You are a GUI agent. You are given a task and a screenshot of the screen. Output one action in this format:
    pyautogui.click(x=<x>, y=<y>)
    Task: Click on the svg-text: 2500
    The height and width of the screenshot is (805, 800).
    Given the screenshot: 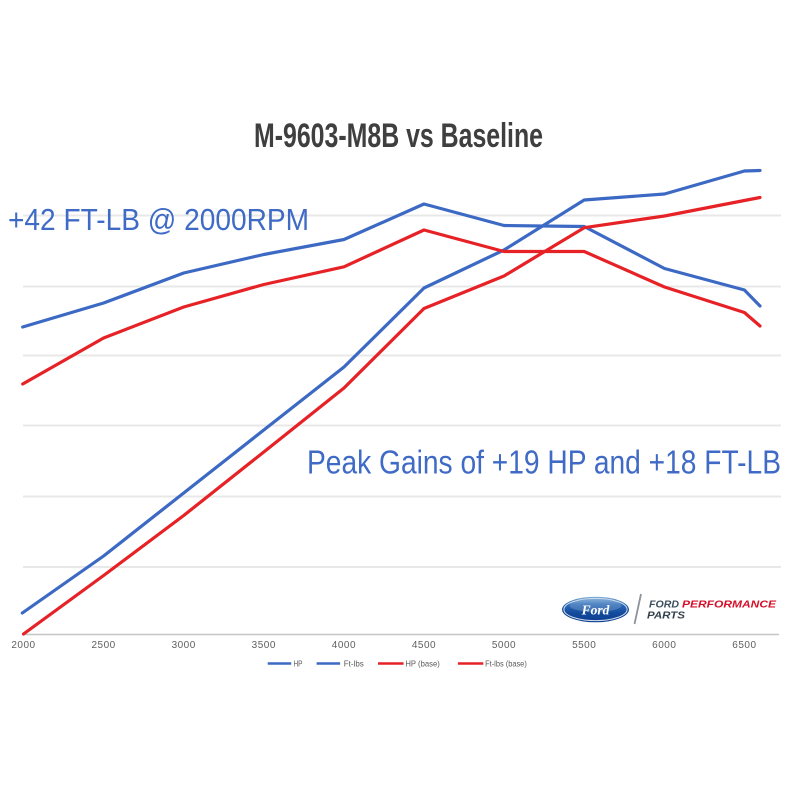 What is the action you would take?
    pyautogui.click(x=103, y=645)
    